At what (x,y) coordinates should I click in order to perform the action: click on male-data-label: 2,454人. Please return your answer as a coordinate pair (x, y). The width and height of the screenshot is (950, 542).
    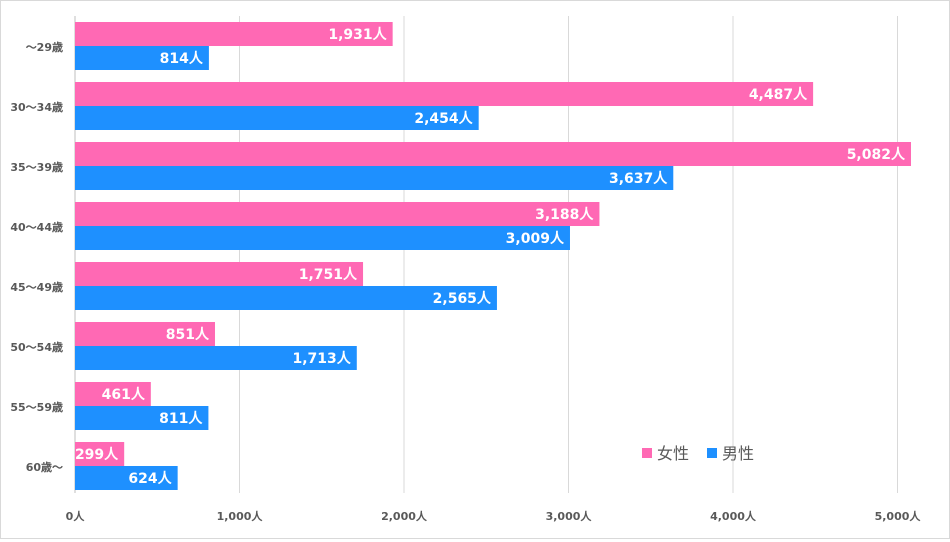
    Looking at the image, I should click on (443, 118).